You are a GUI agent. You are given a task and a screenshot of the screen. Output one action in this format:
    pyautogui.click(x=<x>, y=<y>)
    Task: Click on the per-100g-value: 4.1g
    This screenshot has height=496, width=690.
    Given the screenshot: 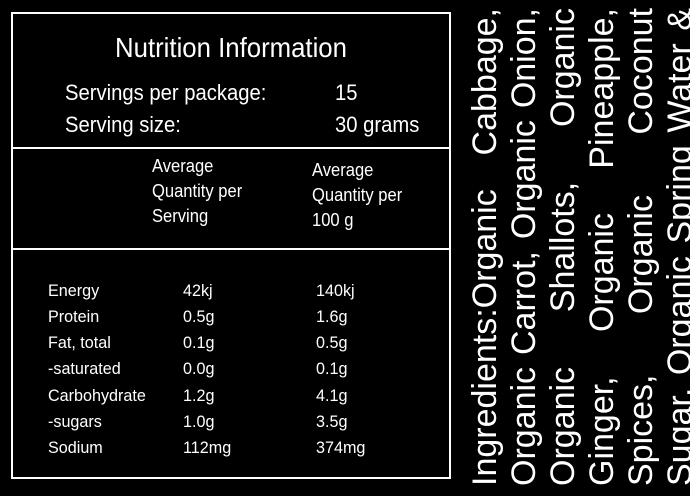 What is the action you would take?
    pyautogui.click(x=332, y=395)
    